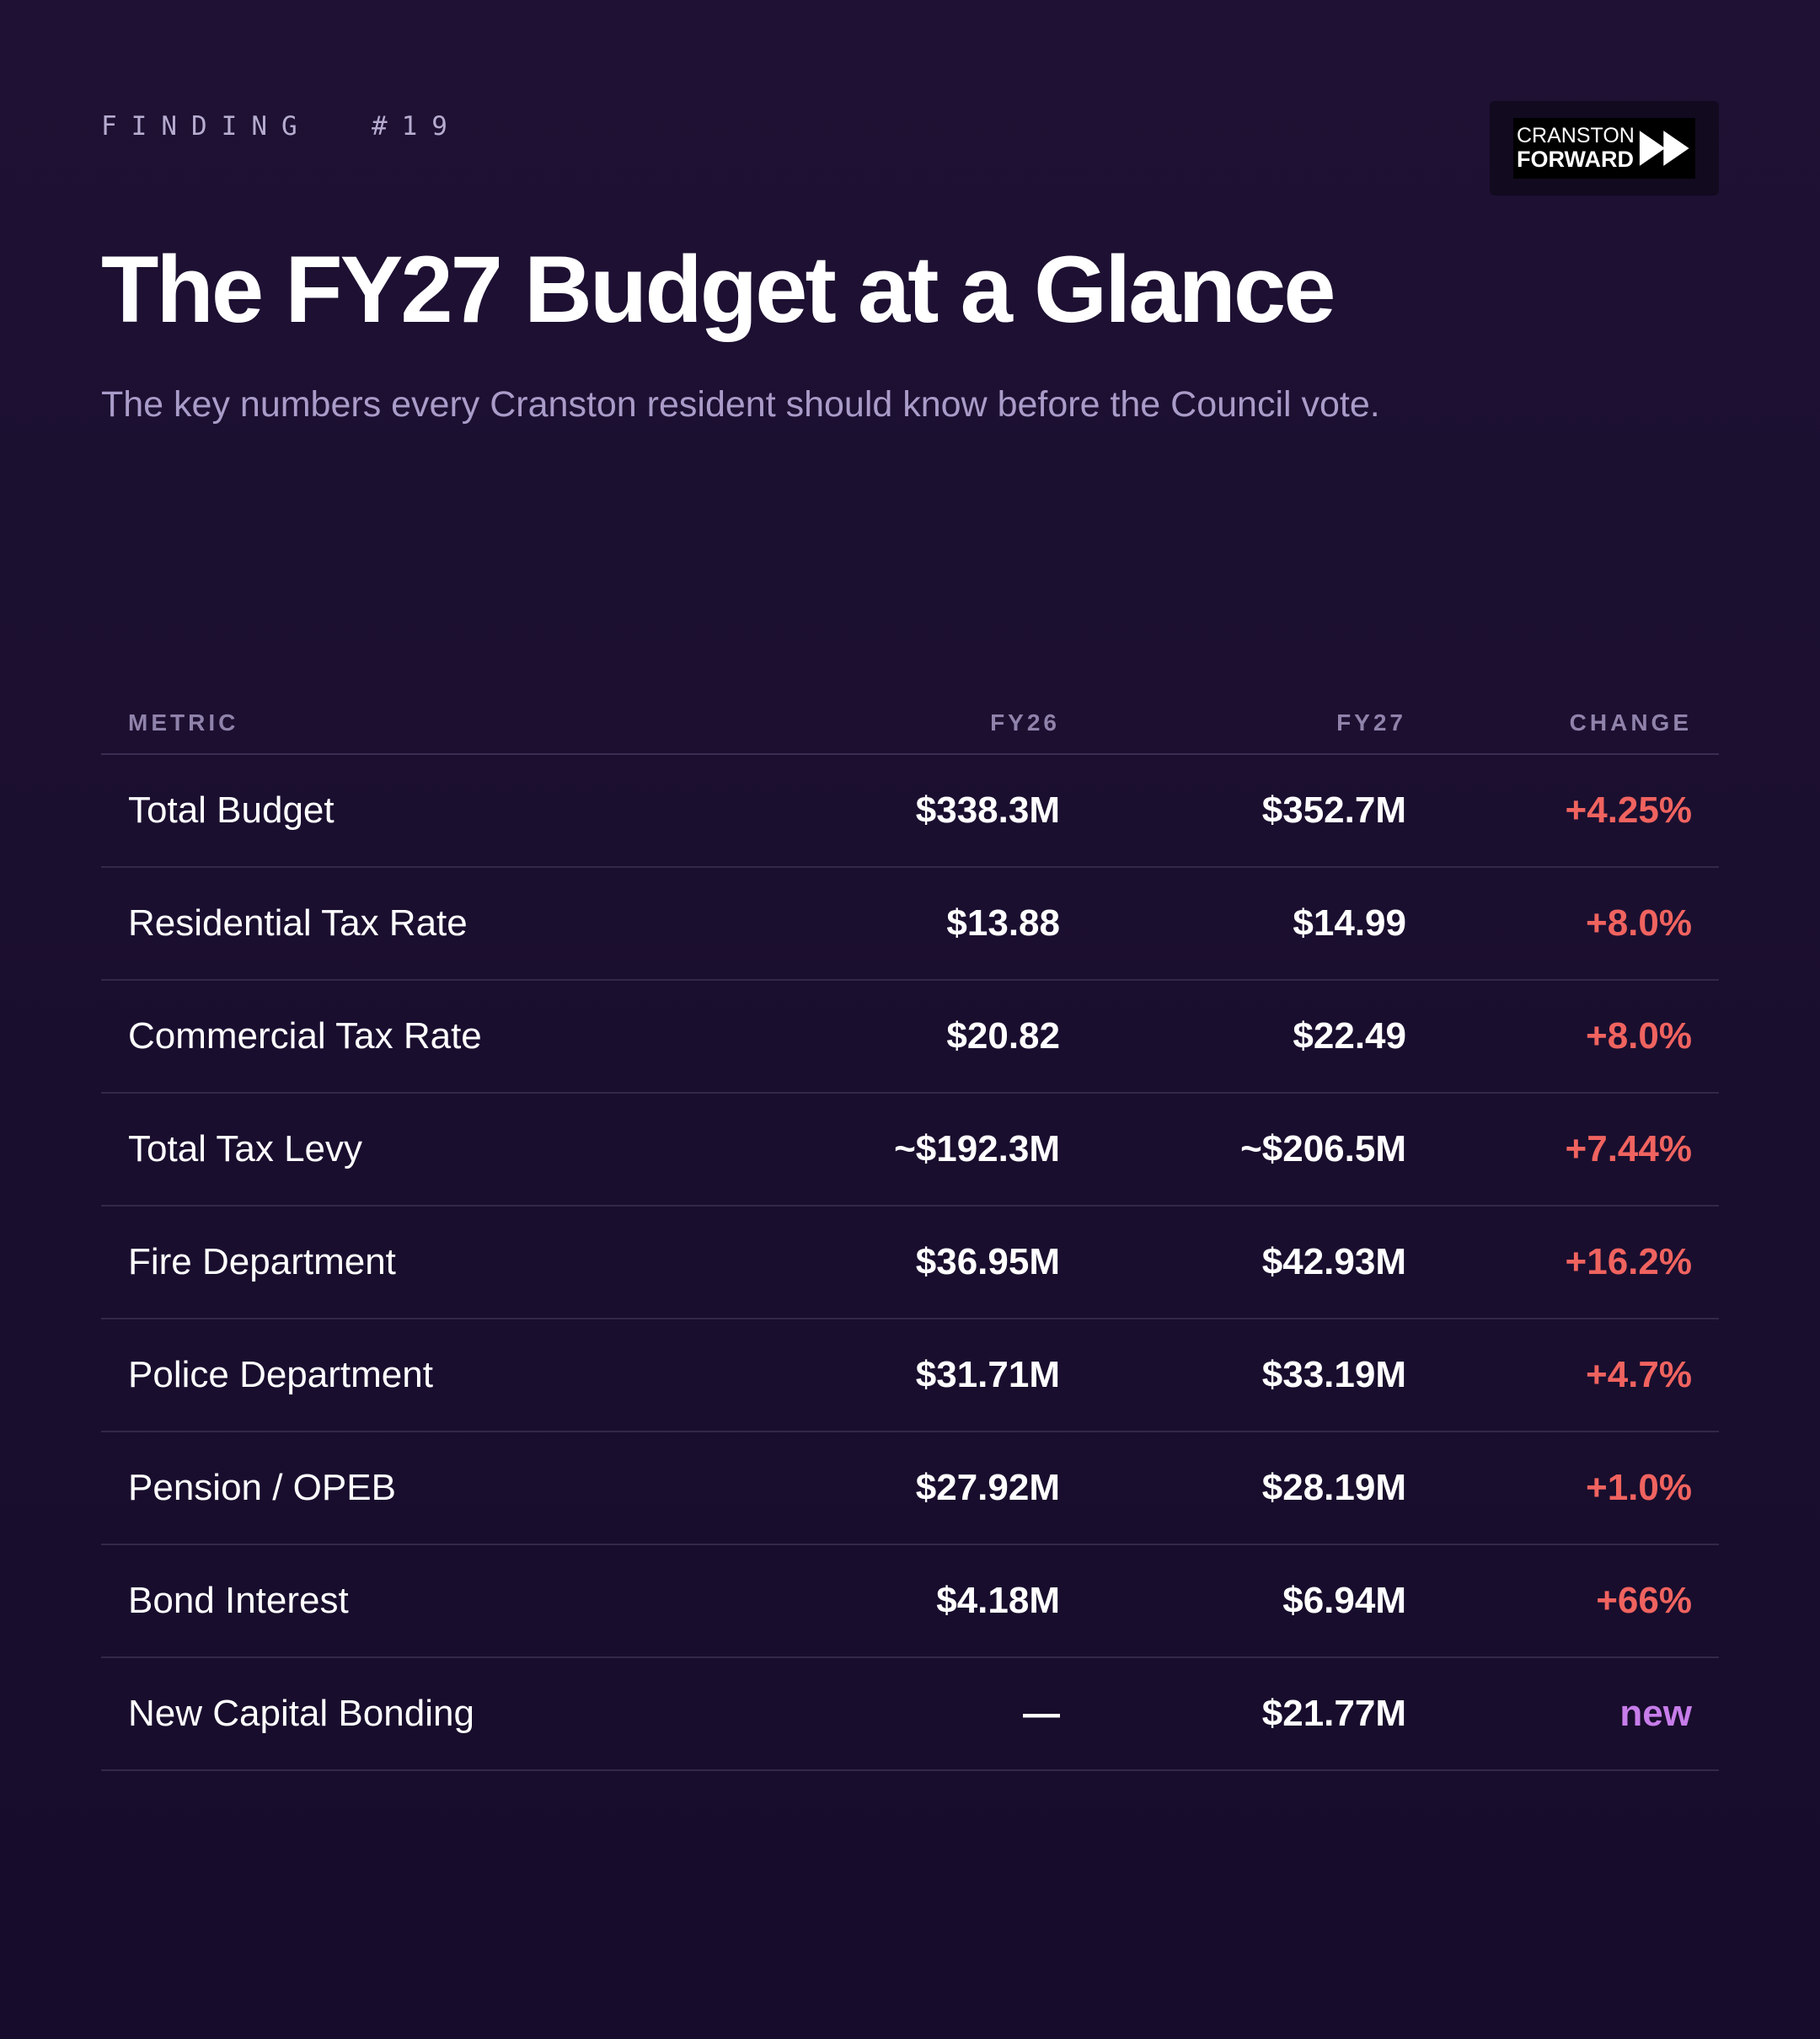 The image size is (1820, 2039). Describe the element at coordinates (910, 1714) in the screenshot. I see `table-row: New Capital Bonding — $21.77M new` at that location.